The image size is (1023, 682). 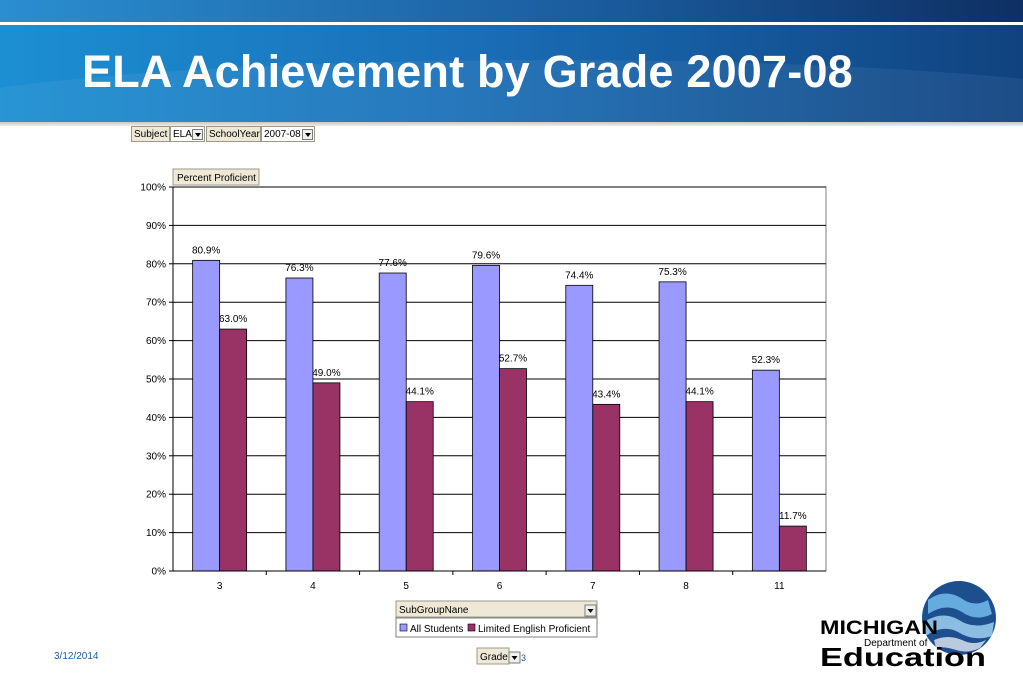 What do you see at coordinates (486, 255) in the screenshot?
I see `data-label: 79.6%` at bounding box center [486, 255].